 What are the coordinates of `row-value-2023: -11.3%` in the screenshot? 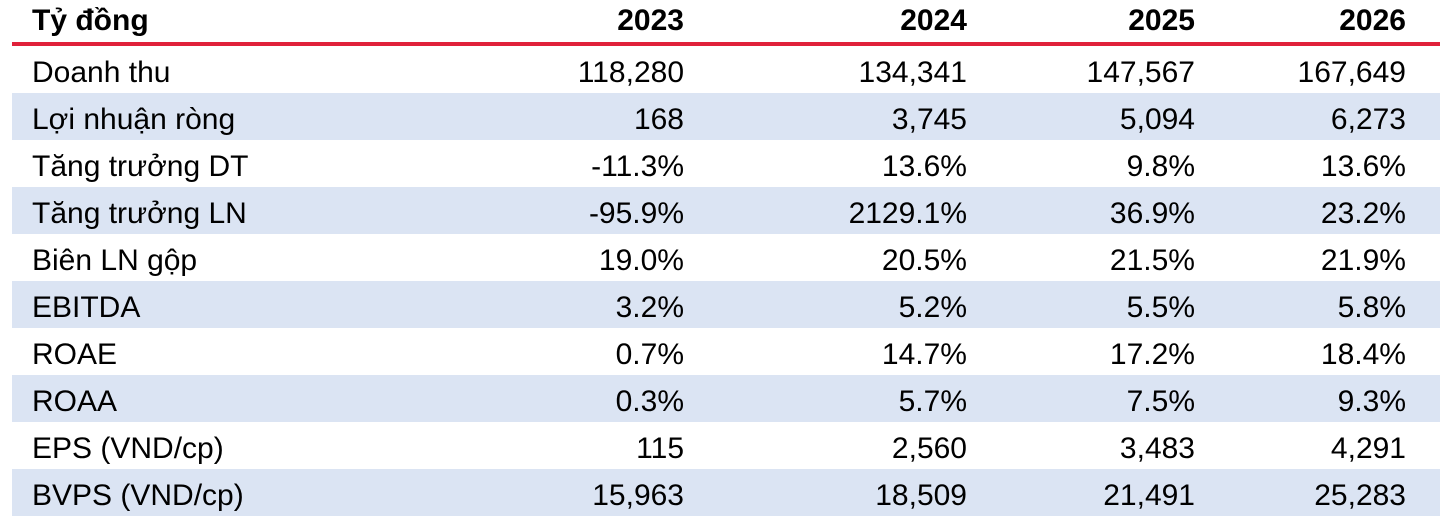 It's located at (637, 166).